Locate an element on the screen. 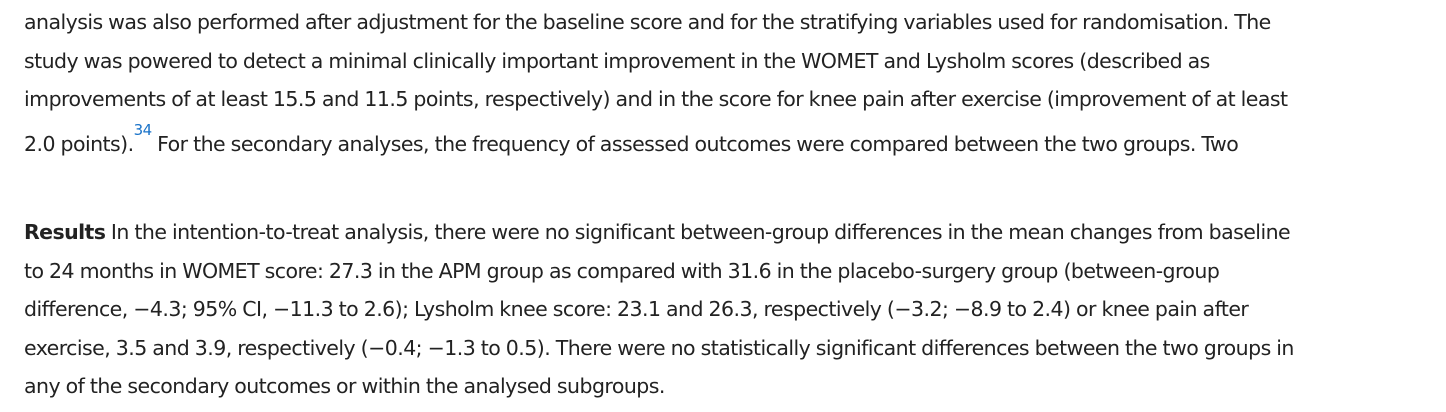 This screenshot has width=1446, height=412. results-heading: Results is located at coordinates (65, 232).